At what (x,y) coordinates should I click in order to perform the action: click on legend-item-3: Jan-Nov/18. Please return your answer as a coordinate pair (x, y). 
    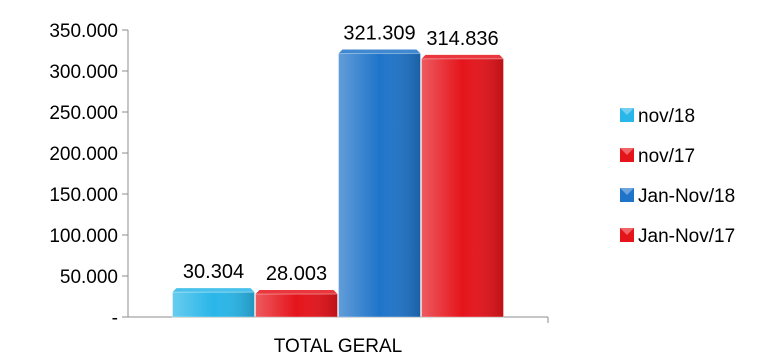
    Looking at the image, I should click on (677, 196).